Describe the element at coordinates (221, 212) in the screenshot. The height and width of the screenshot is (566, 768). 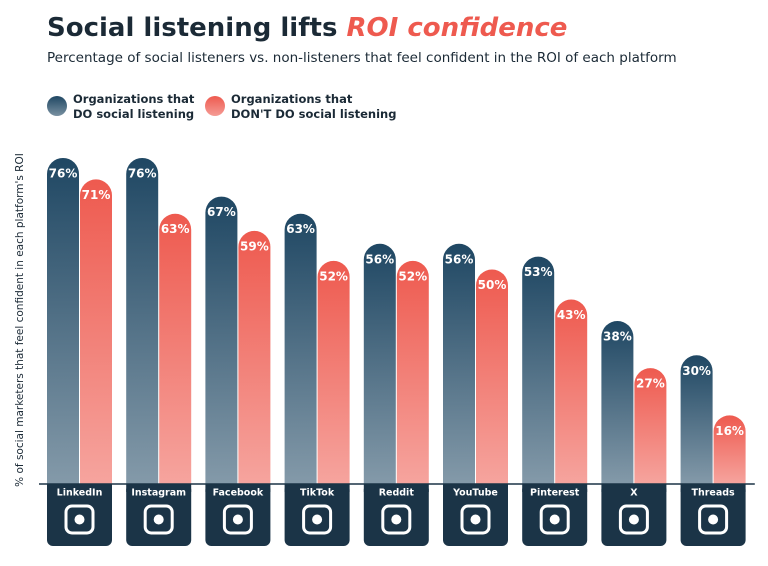
I see `value-label: 67%` at that location.